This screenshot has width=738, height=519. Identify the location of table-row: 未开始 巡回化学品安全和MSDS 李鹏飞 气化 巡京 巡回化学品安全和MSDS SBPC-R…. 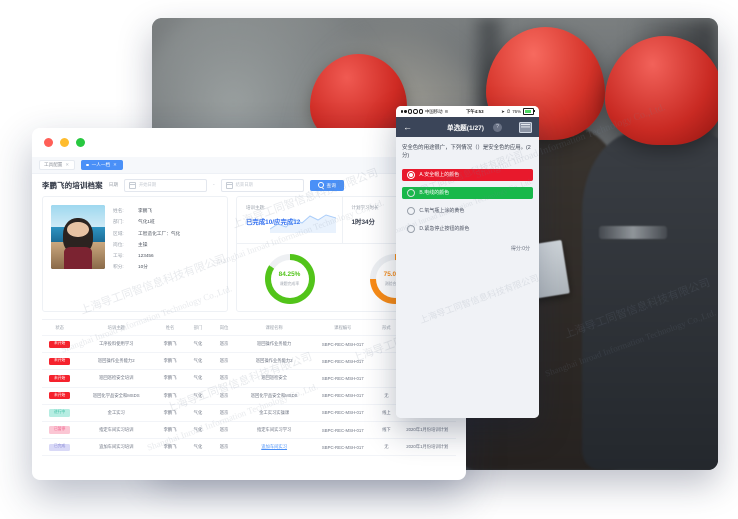
(249, 396).